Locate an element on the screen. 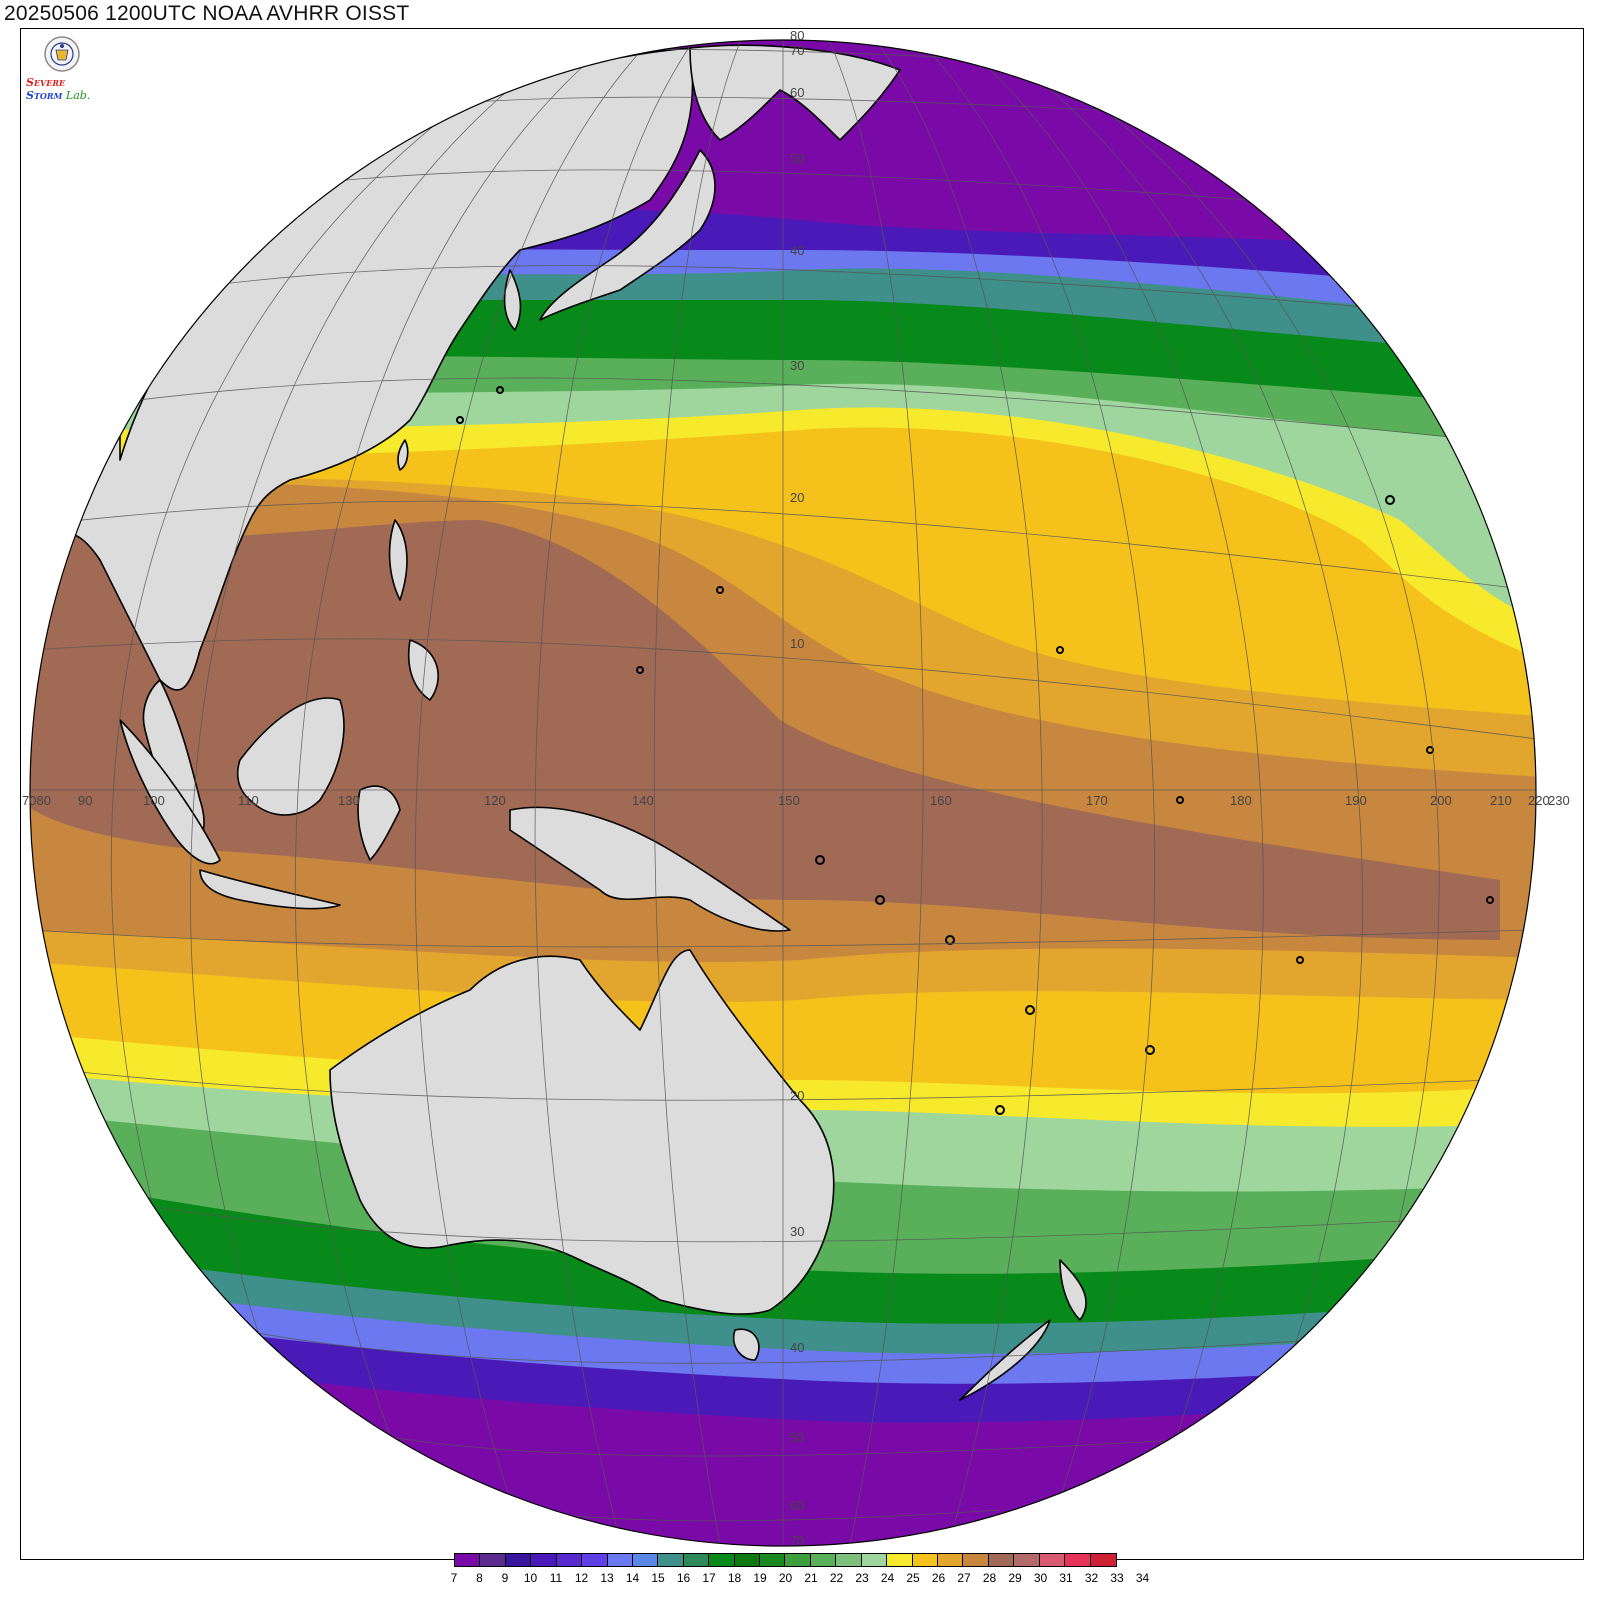  colorbar-label: 30 is located at coordinates (1040, 1578).